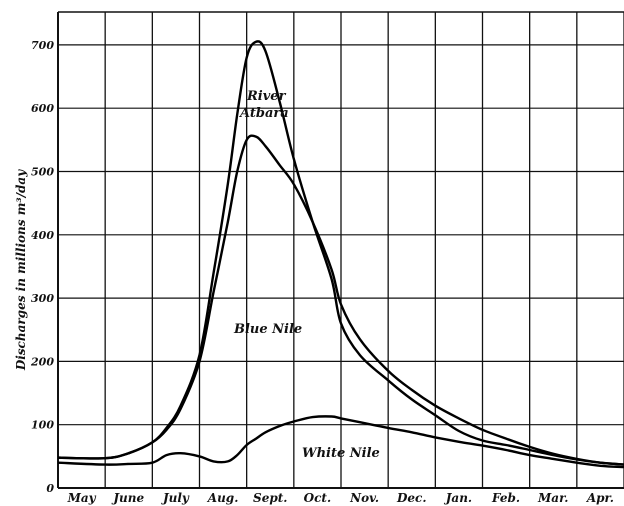 The image size is (624, 506). What do you see at coordinates (505, 498) in the screenshot?
I see `x-tick-label: Feb.` at bounding box center [505, 498].